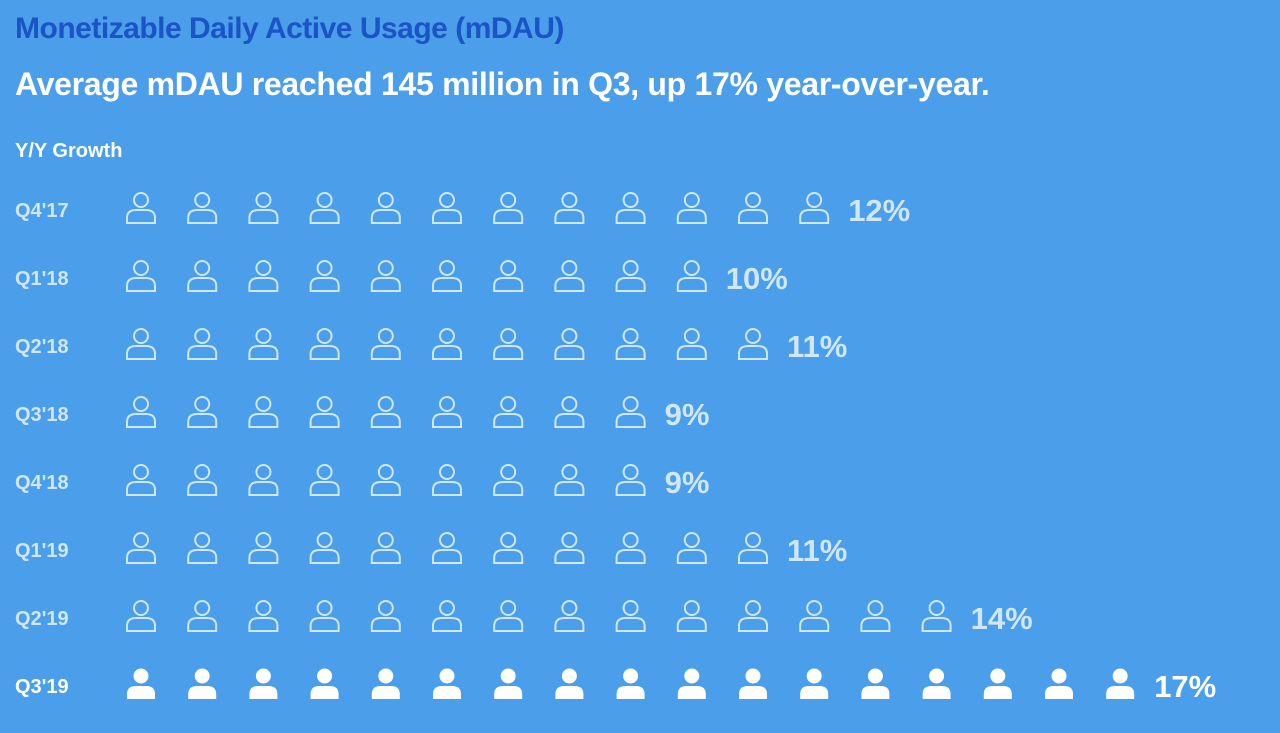 Image resolution: width=1280 pixels, height=733 pixels. I want to click on category-label: Q2'19, so click(42, 619).